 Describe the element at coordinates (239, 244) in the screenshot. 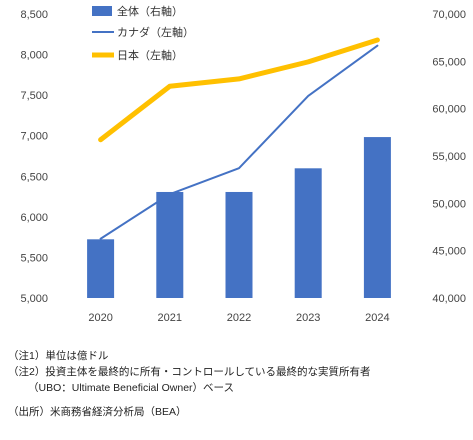

I see `bar-2022` at that location.